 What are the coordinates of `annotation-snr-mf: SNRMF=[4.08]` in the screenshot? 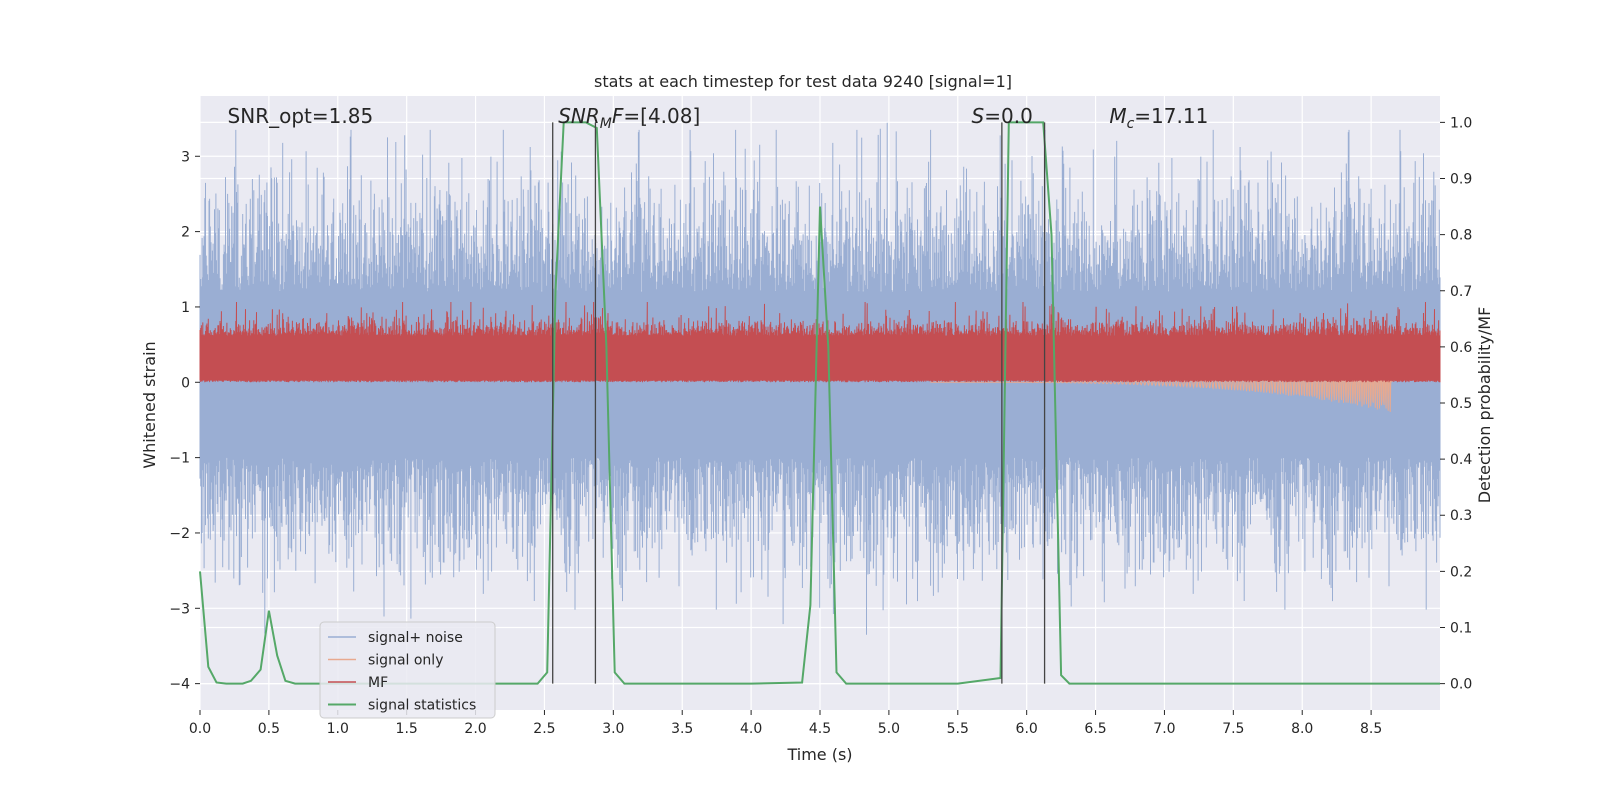 It's located at (629, 118).